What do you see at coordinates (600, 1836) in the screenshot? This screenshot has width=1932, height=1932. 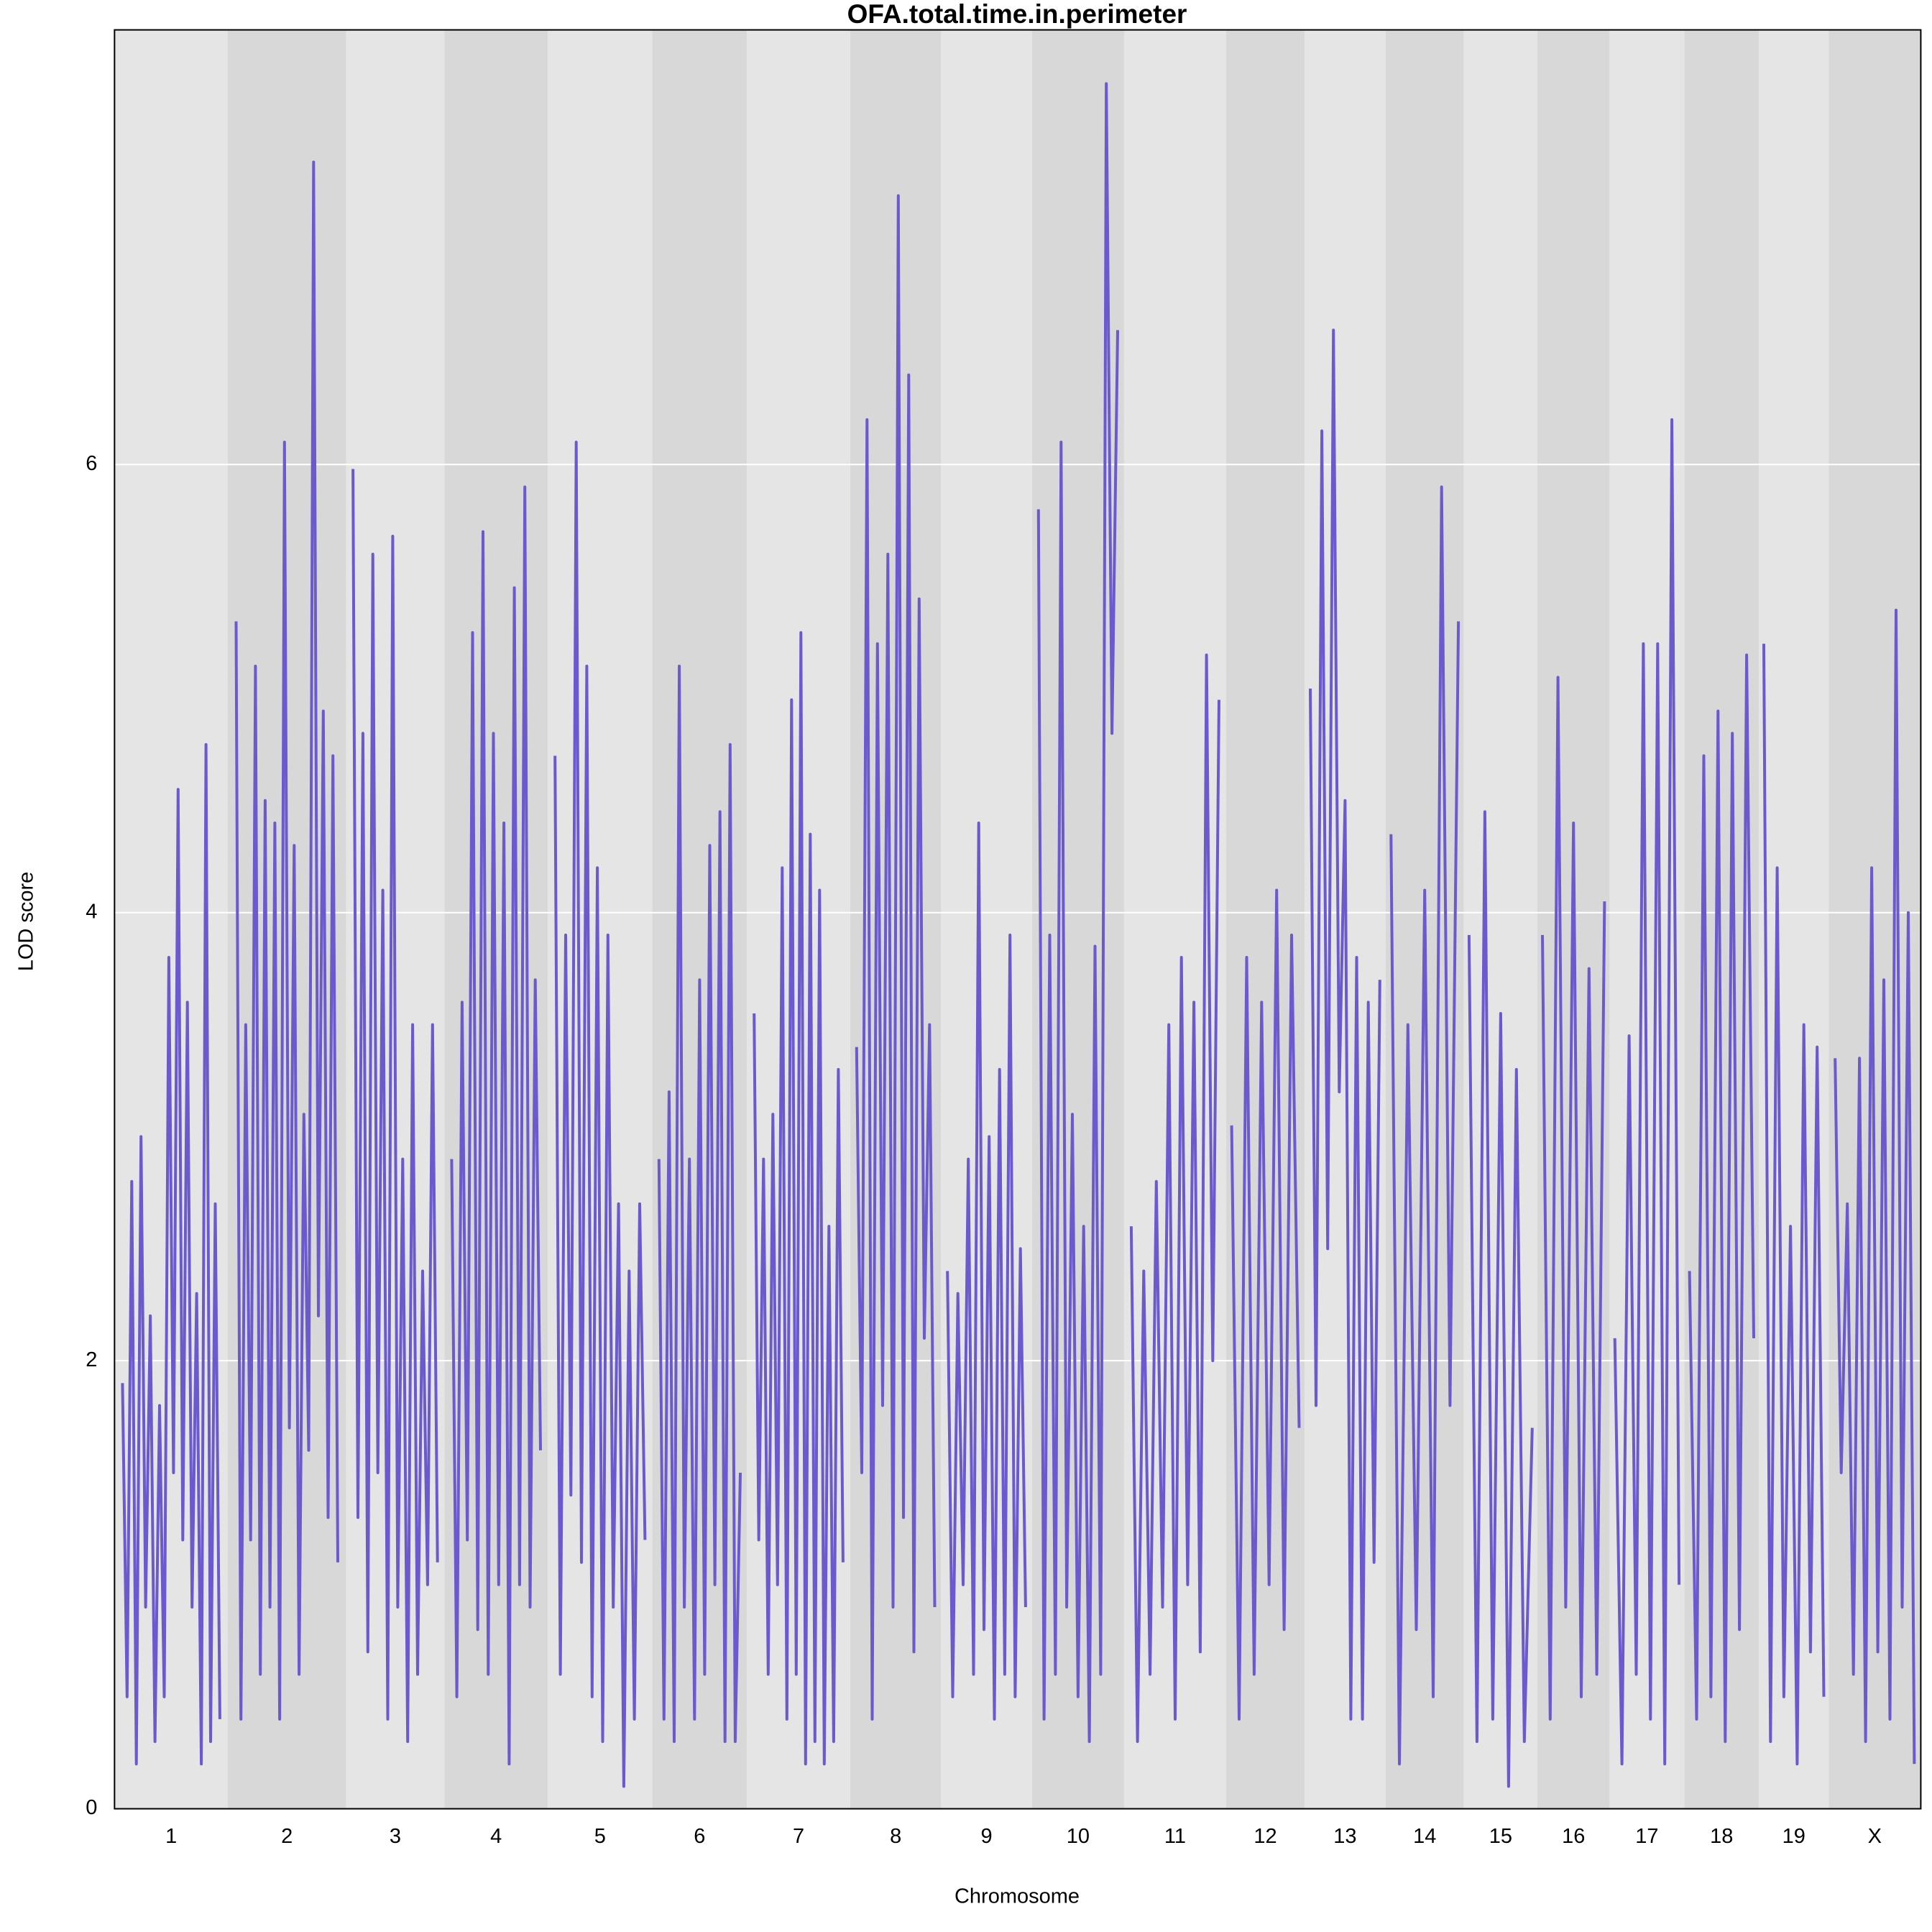 I see `x-tick-label: 5` at bounding box center [600, 1836].